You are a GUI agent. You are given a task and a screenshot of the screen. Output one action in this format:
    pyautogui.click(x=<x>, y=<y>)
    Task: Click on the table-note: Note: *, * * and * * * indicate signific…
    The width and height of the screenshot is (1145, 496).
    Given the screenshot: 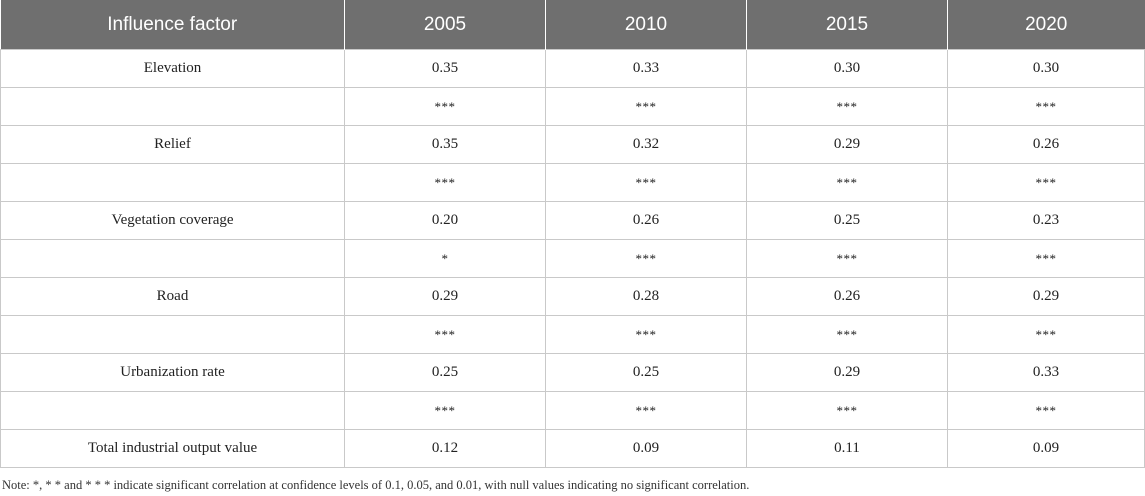 What is the action you would take?
    pyautogui.click(x=376, y=485)
    